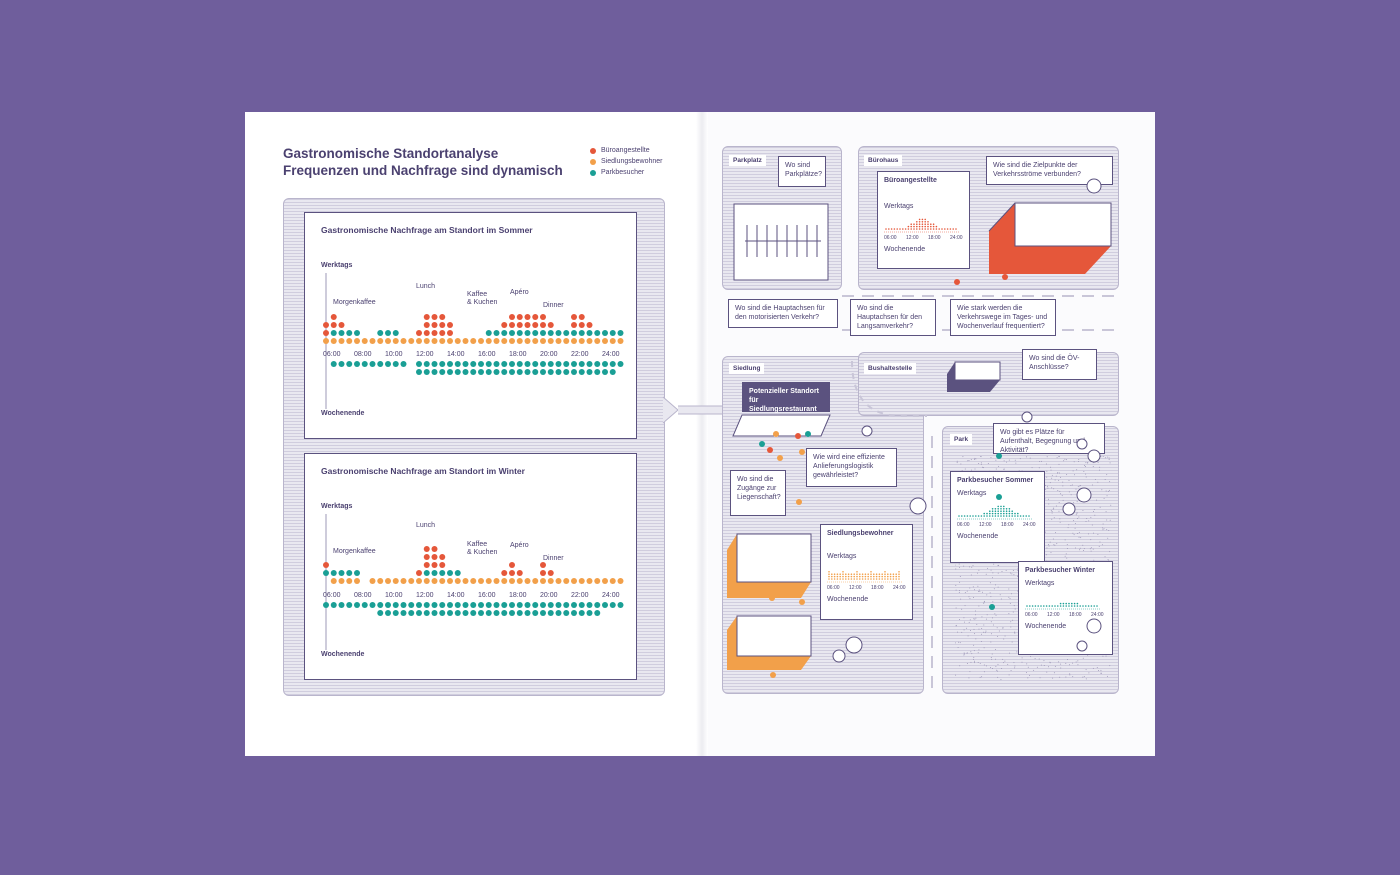 The width and height of the screenshot is (1400, 875). Describe the element at coordinates (336, 506) in the screenshot. I see `weekday-label: Werktags` at that location.